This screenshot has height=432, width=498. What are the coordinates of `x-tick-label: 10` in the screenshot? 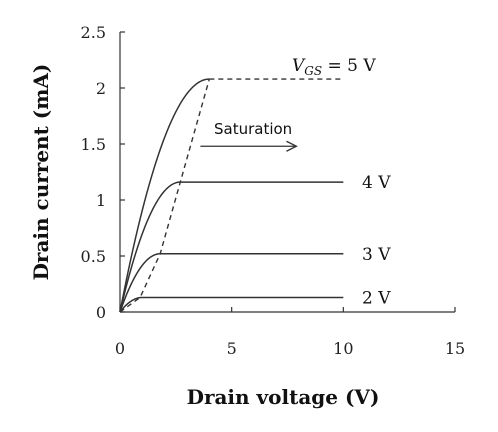 It's located at (343, 348).